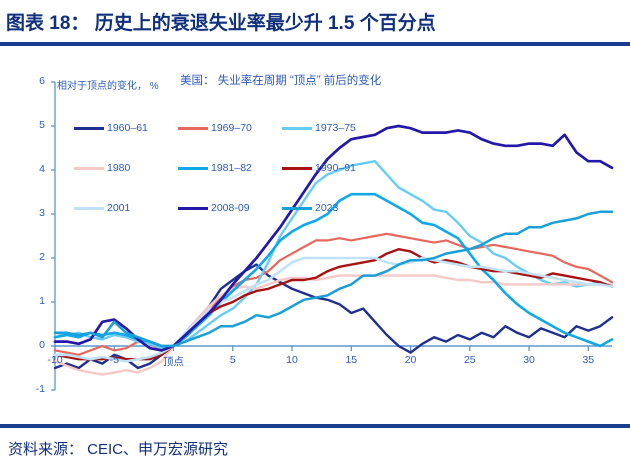 This screenshot has height=468, width=630. Describe the element at coordinates (232, 360) in the screenshot. I see `x-tick-label: 5` at that location.